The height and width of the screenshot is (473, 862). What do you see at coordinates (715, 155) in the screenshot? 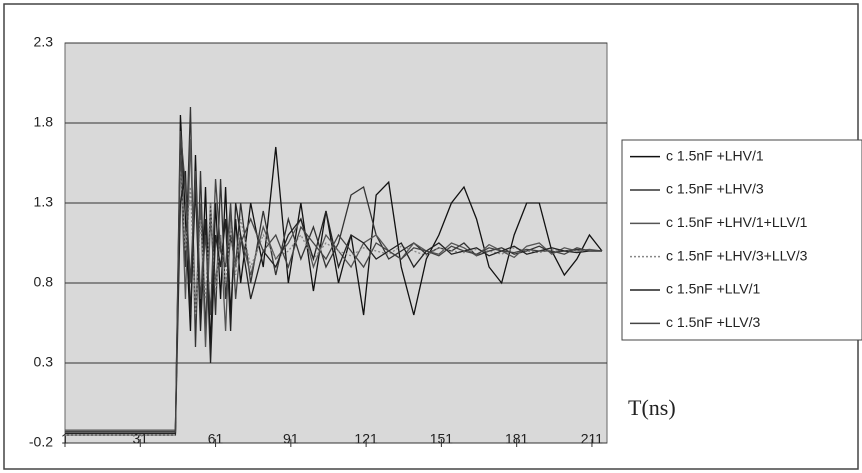
I see `legend-label: c 1.5nF +LHV/1` at bounding box center [715, 155].